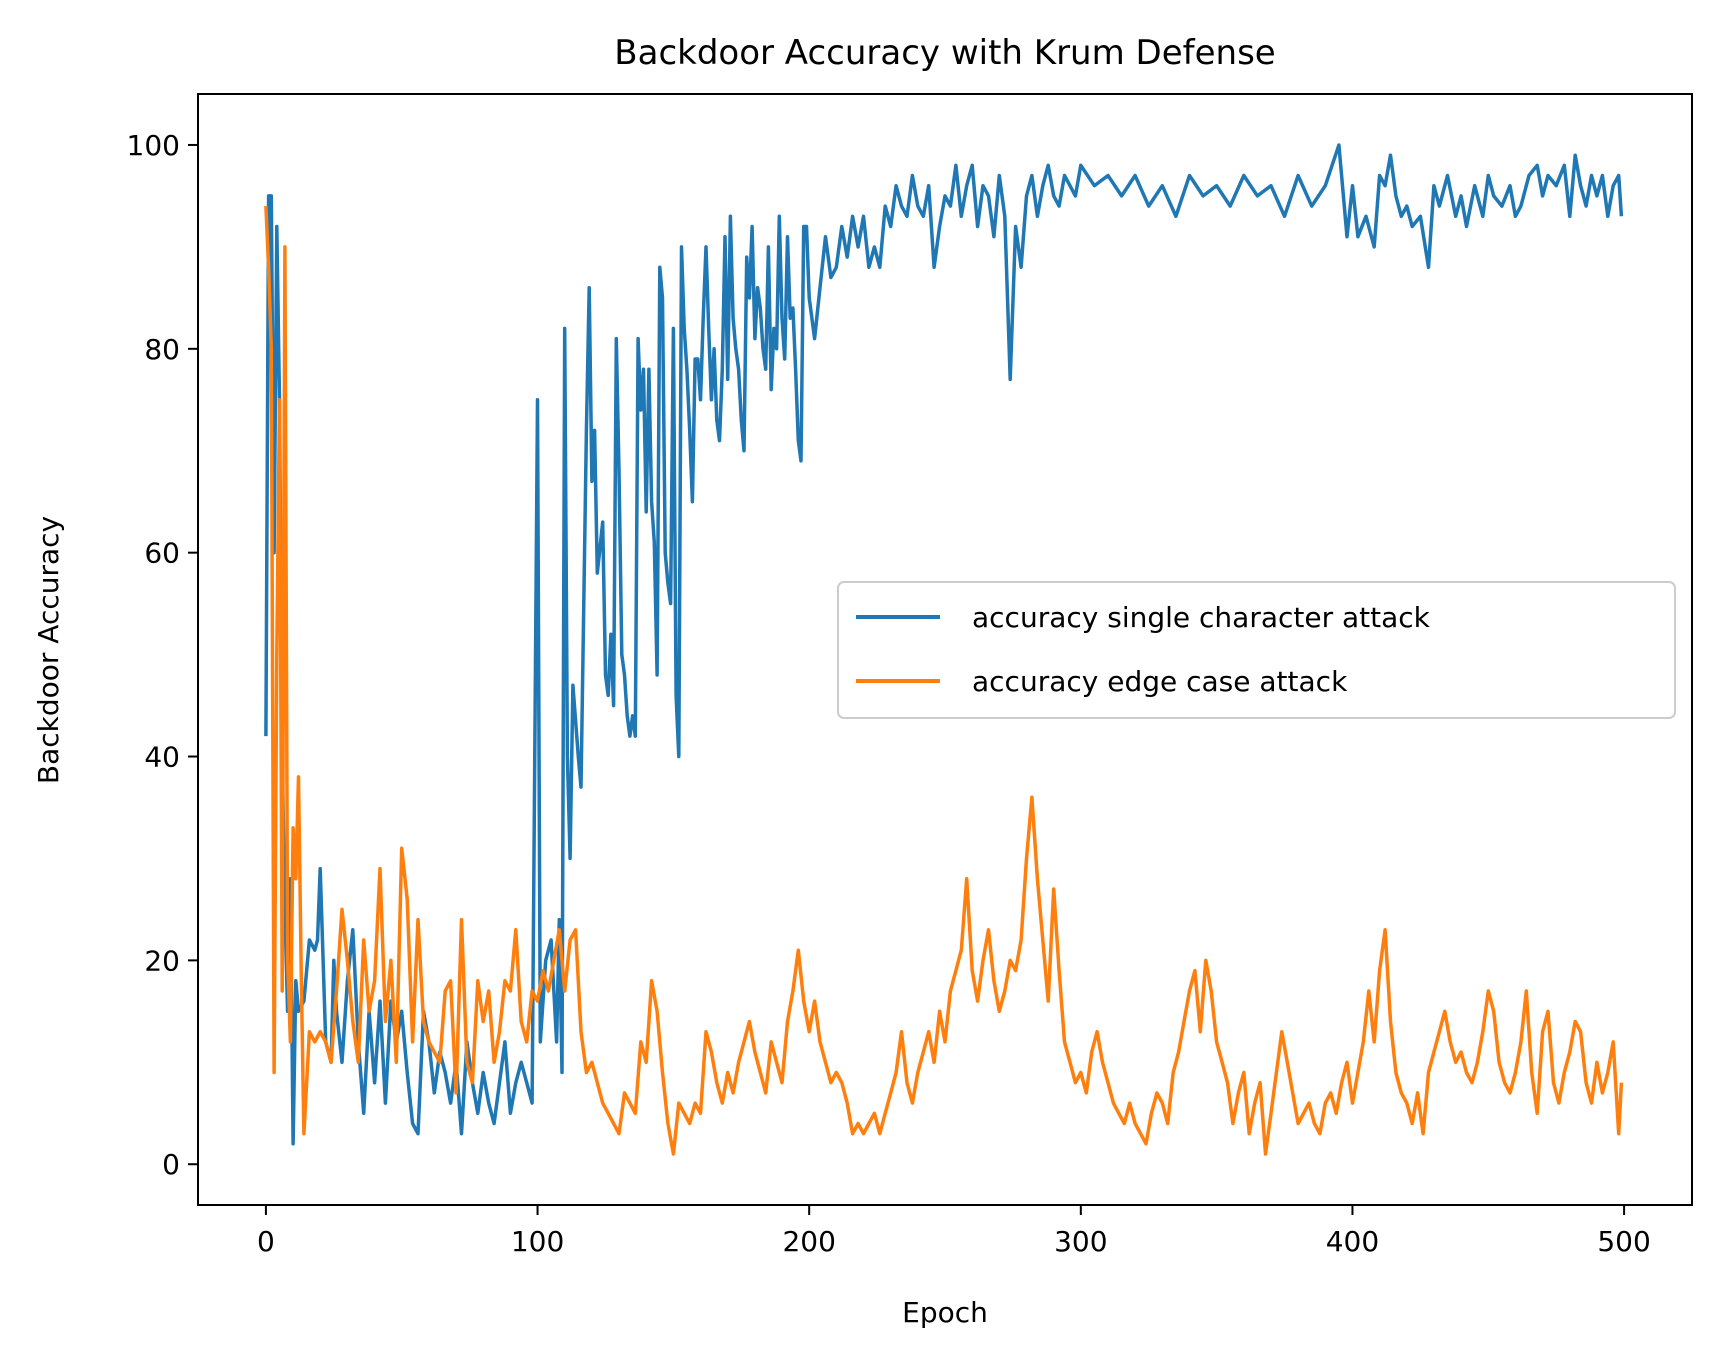 The height and width of the screenshot is (1361, 1715). Describe the element at coordinates (266, 1241) in the screenshot. I see `x-tick-label: 0` at that location.